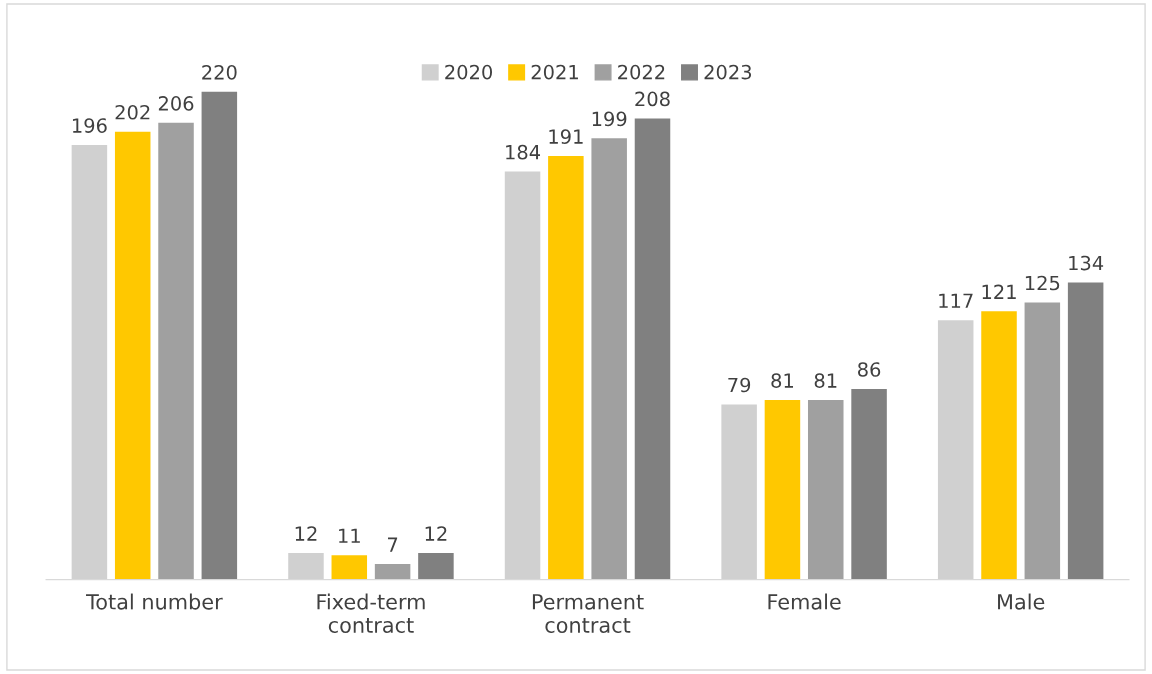 The width and height of the screenshot is (1152, 674). What do you see at coordinates (132, 112) in the screenshot?
I see `data-label: 202` at bounding box center [132, 112].